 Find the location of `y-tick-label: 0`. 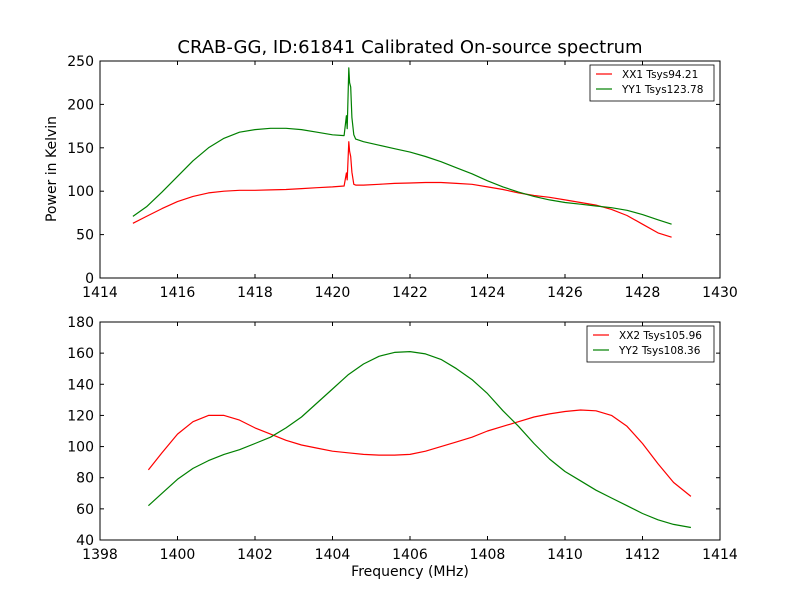

y-tick-label: 0 is located at coordinates (89, 279).